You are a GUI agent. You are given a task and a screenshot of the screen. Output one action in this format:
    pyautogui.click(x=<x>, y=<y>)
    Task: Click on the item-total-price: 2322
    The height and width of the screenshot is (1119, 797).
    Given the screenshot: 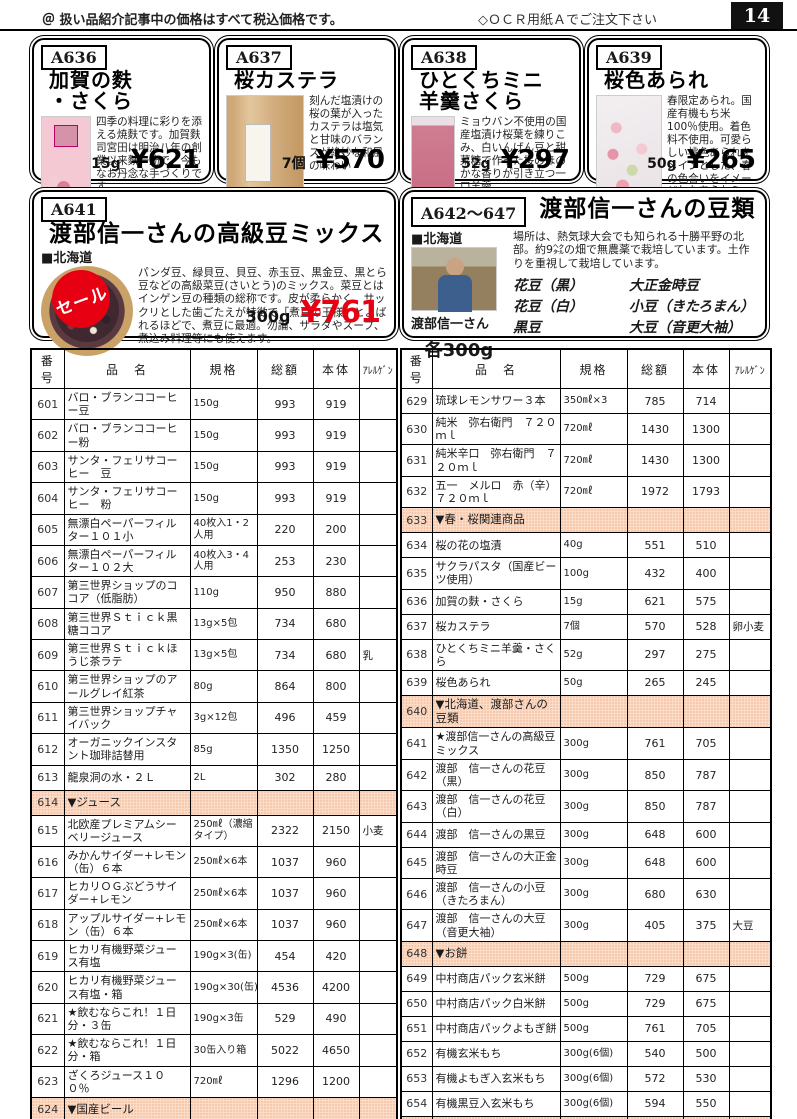 What is the action you would take?
    pyautogui.click(x=285, y=830)
    